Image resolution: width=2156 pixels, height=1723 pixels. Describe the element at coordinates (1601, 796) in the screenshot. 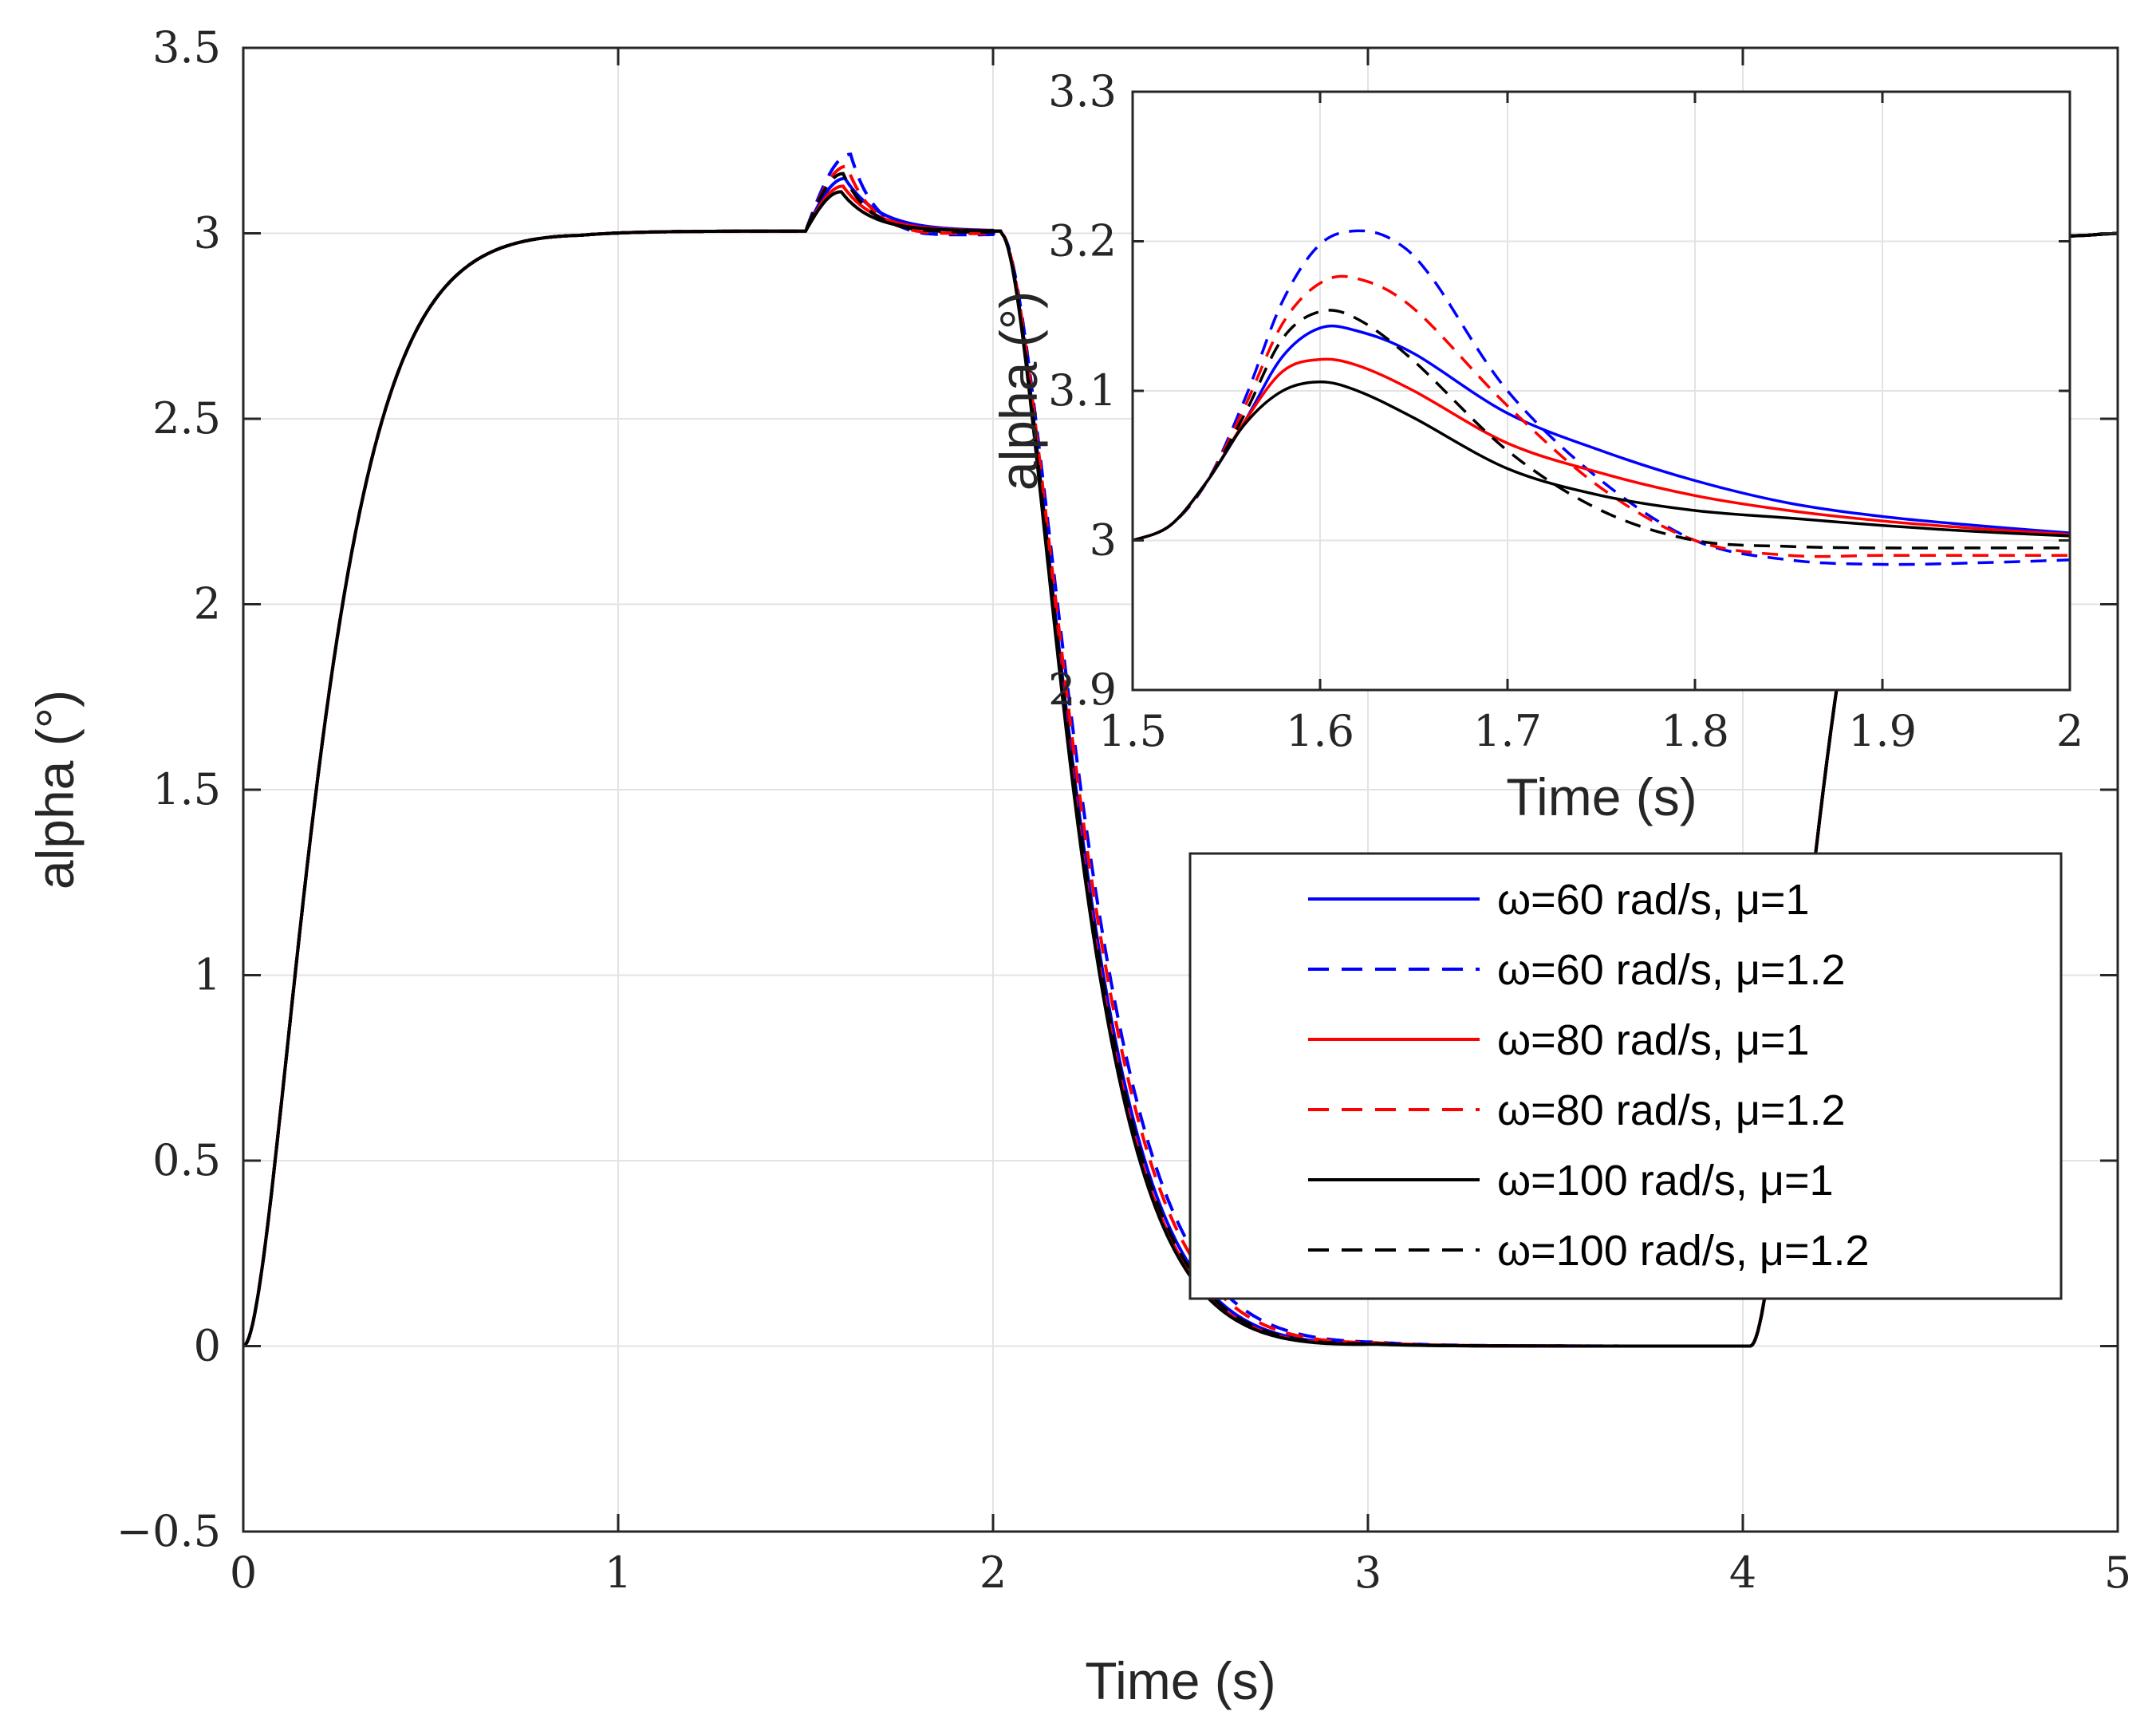

I see `inset-x-axis-label: Time (s)` at that location.